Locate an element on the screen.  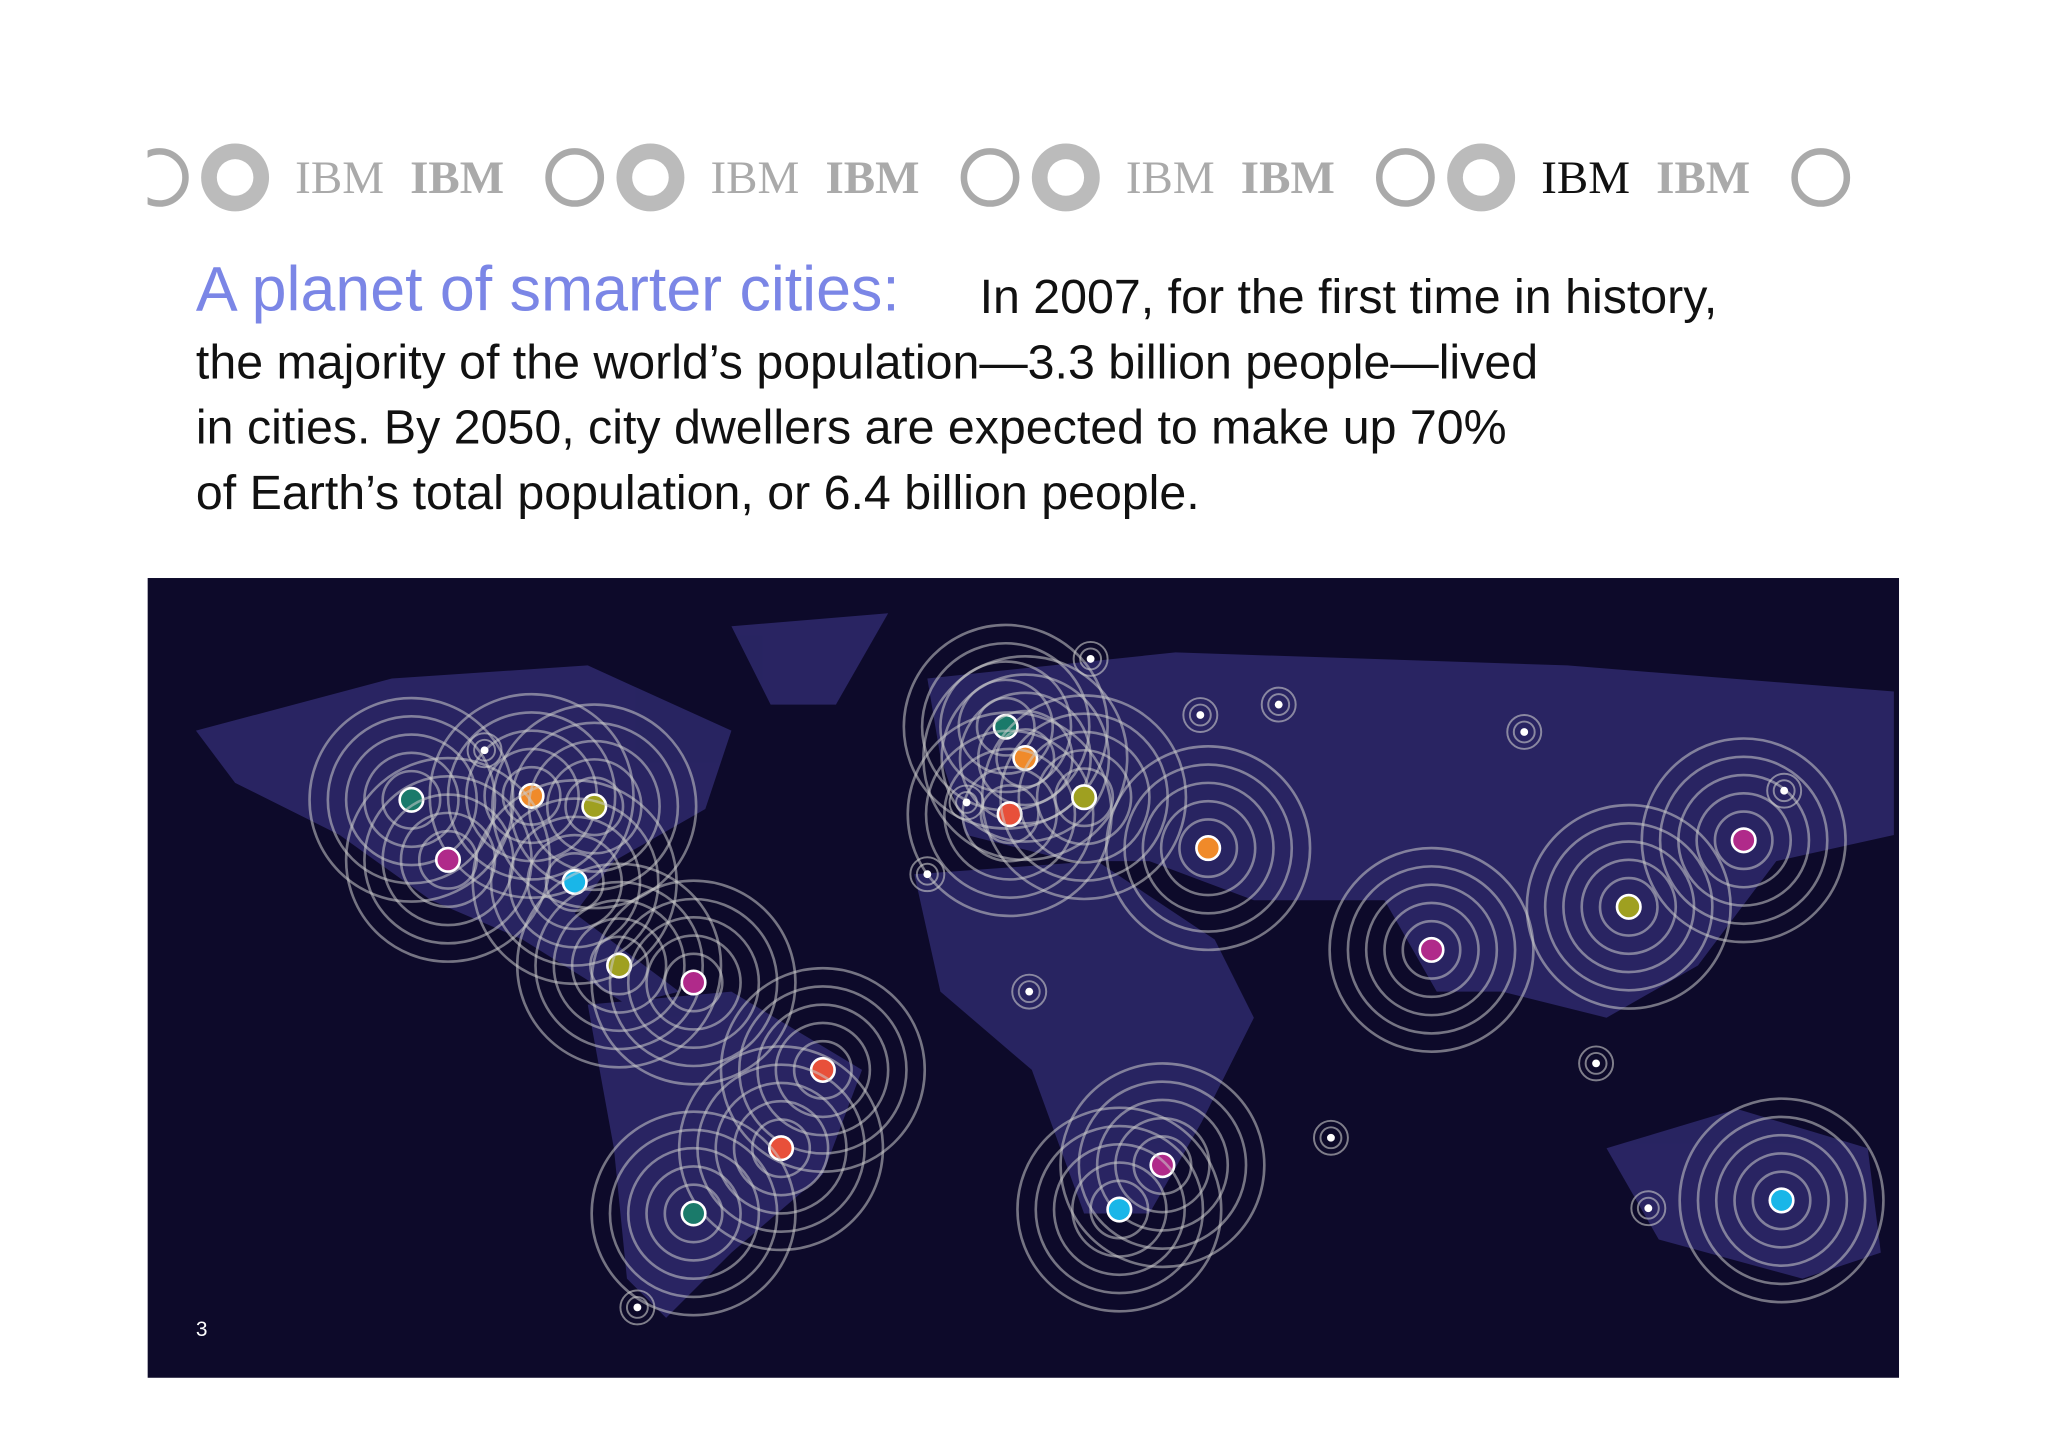
seal-logo-inner is located at coordinates (650, 177).